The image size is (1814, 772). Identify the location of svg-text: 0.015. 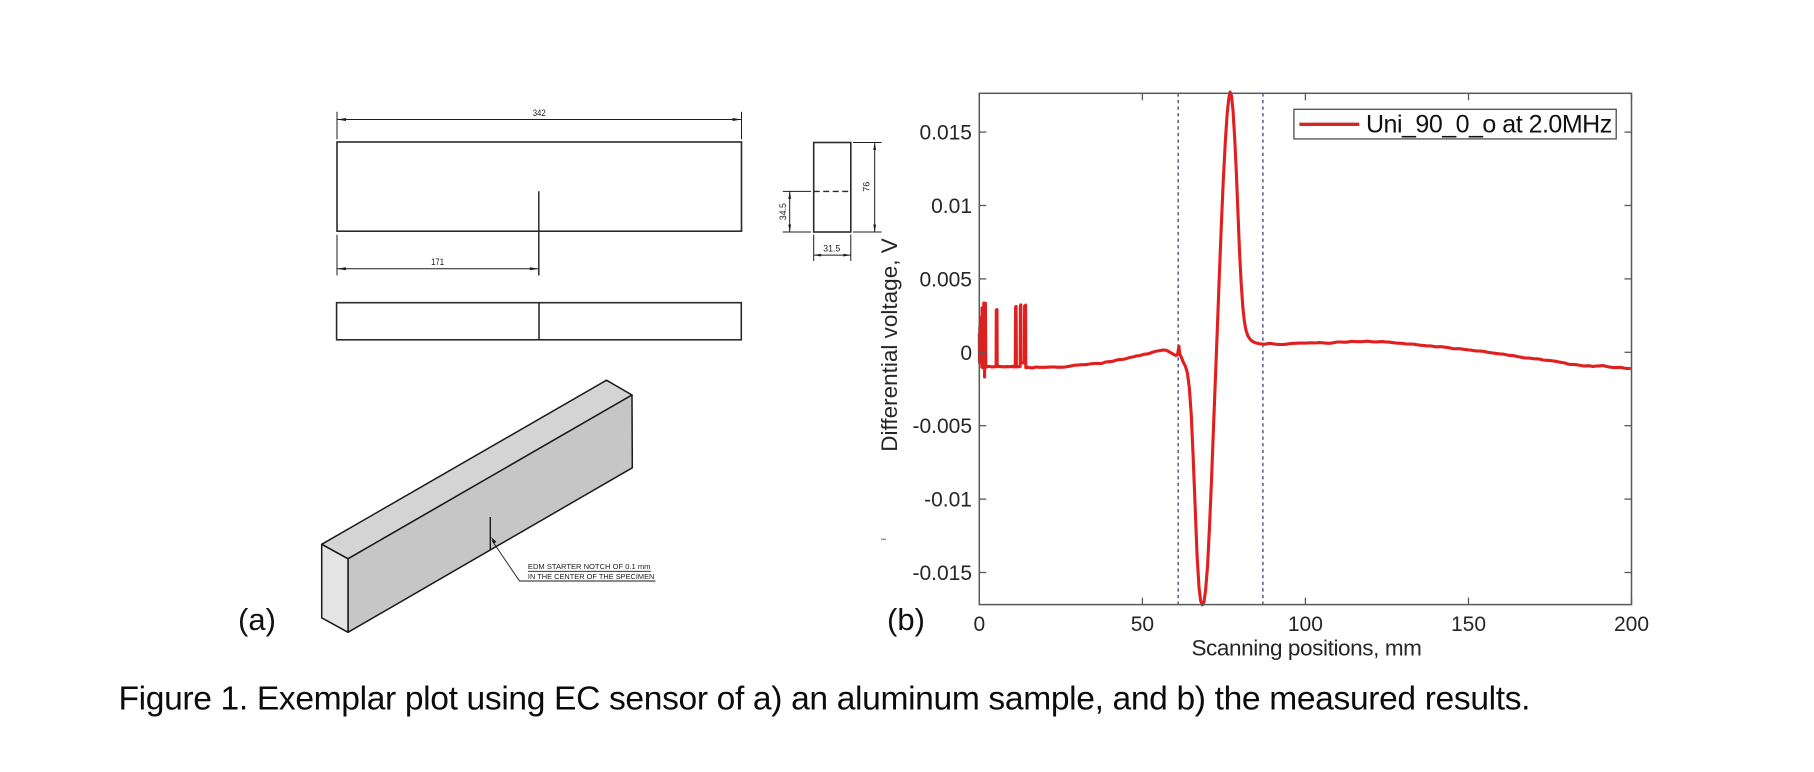
(945, 133).